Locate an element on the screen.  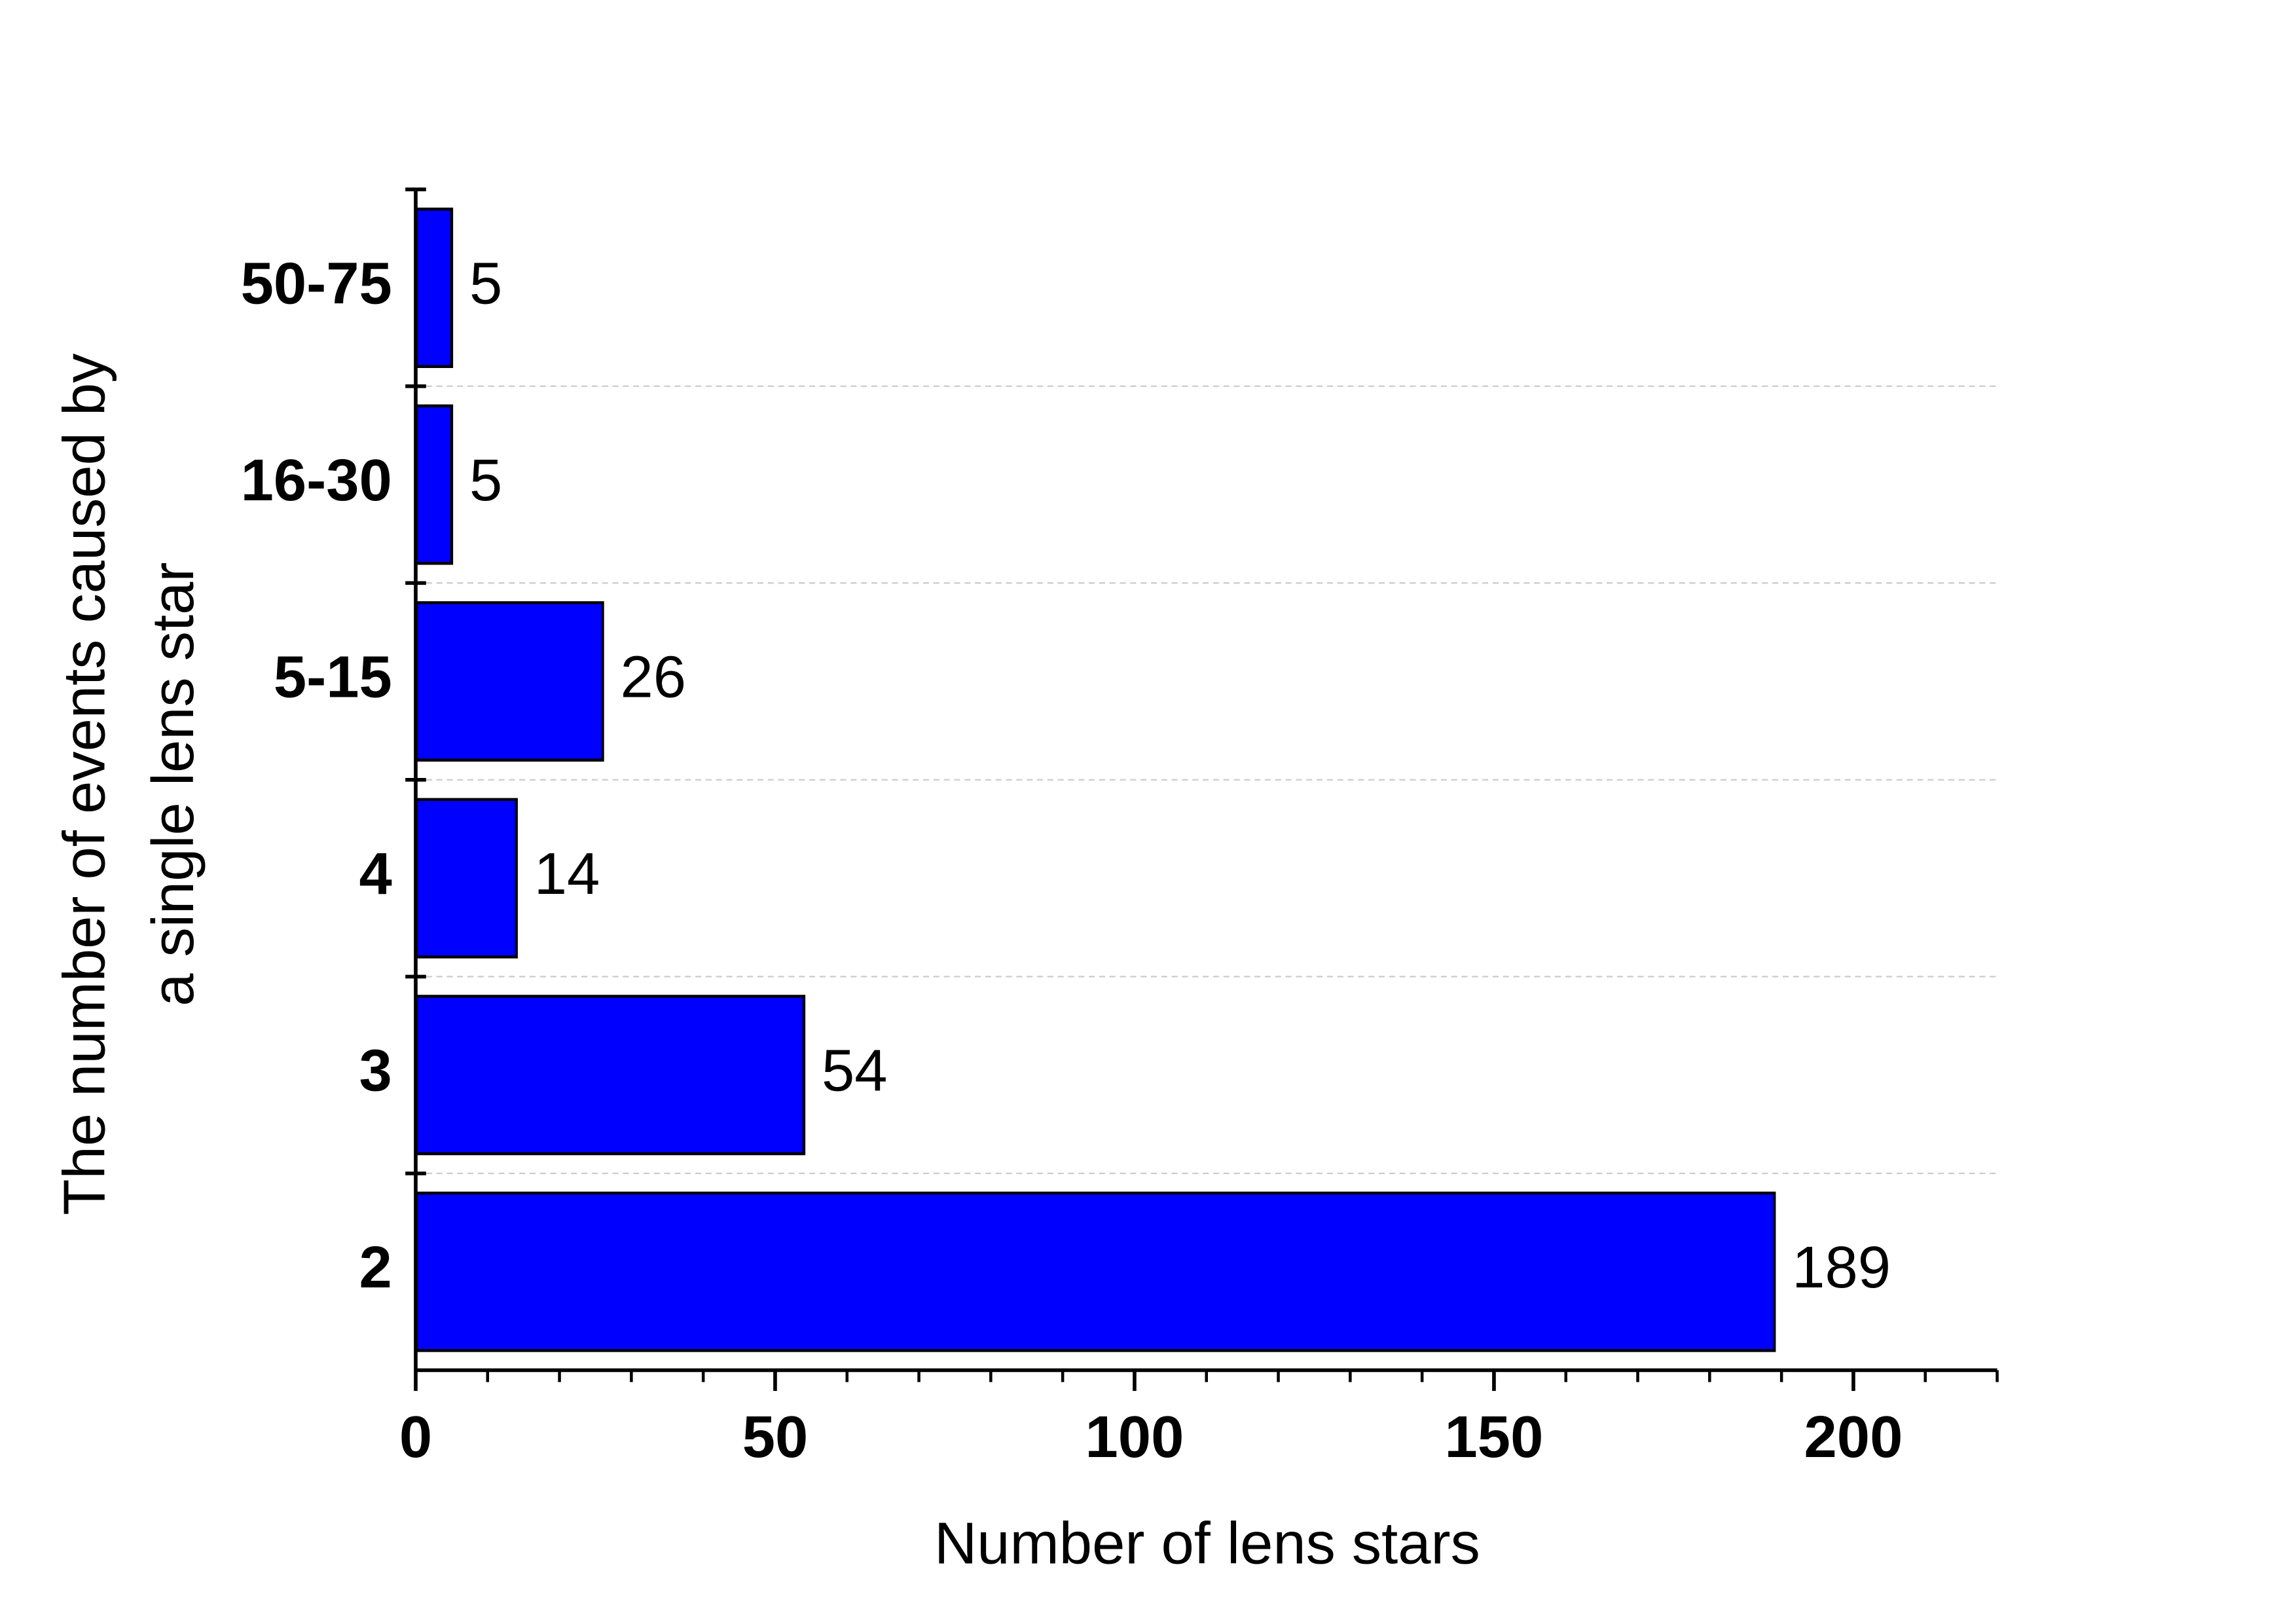
x-tick-label: 200 is located at coordinates (1853, 1437).